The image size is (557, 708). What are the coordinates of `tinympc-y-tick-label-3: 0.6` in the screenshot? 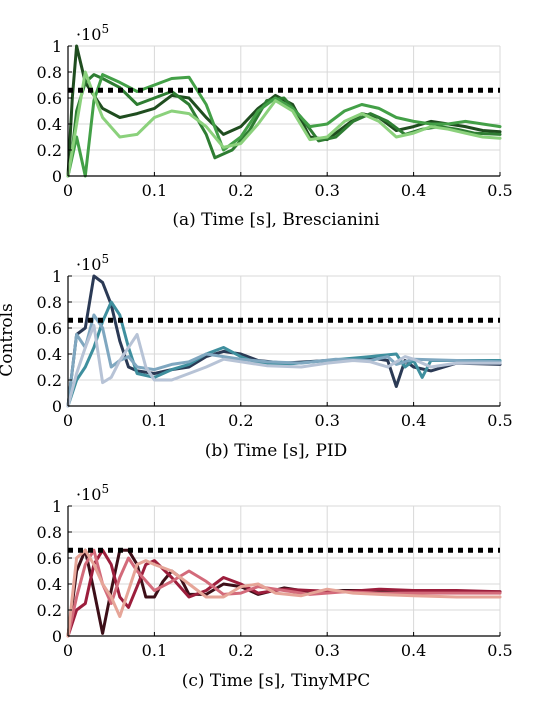 It's located at (49, 558).